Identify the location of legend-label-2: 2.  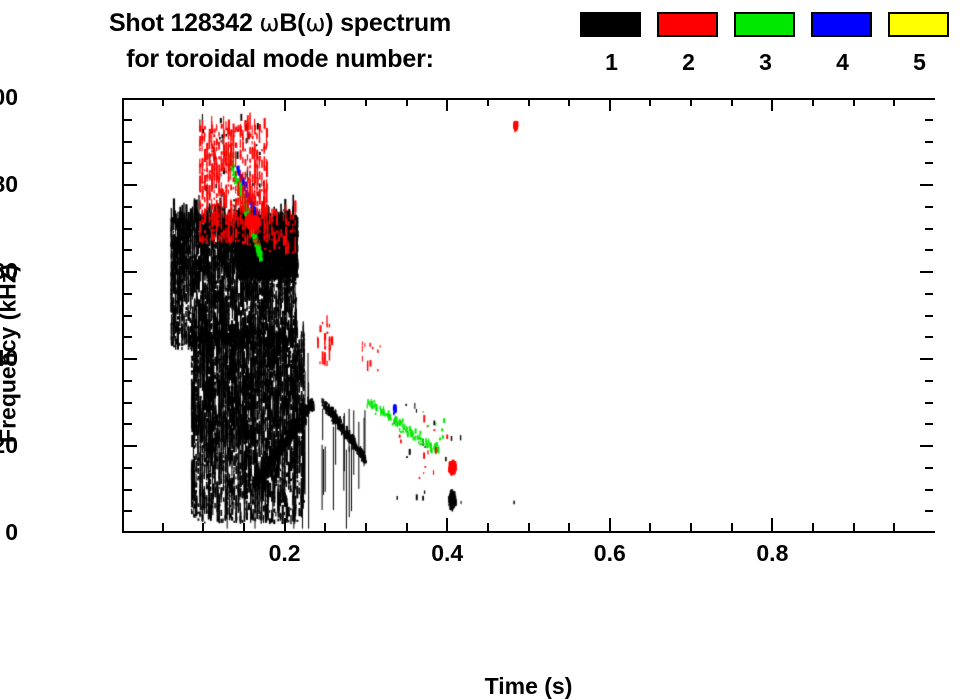
(688, 62).